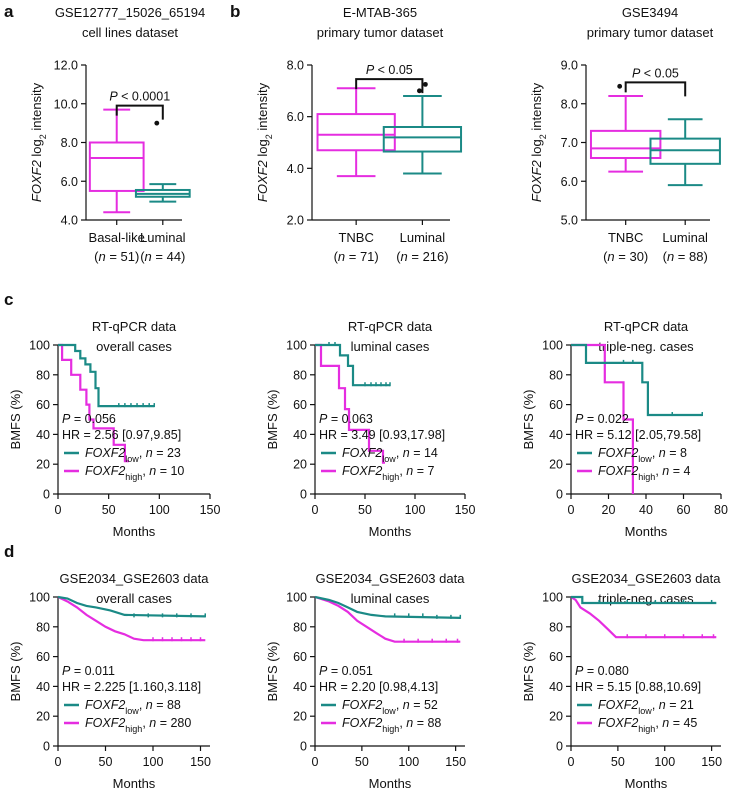  I want to click on p-value-text: < 0.05, so click(659, 73).